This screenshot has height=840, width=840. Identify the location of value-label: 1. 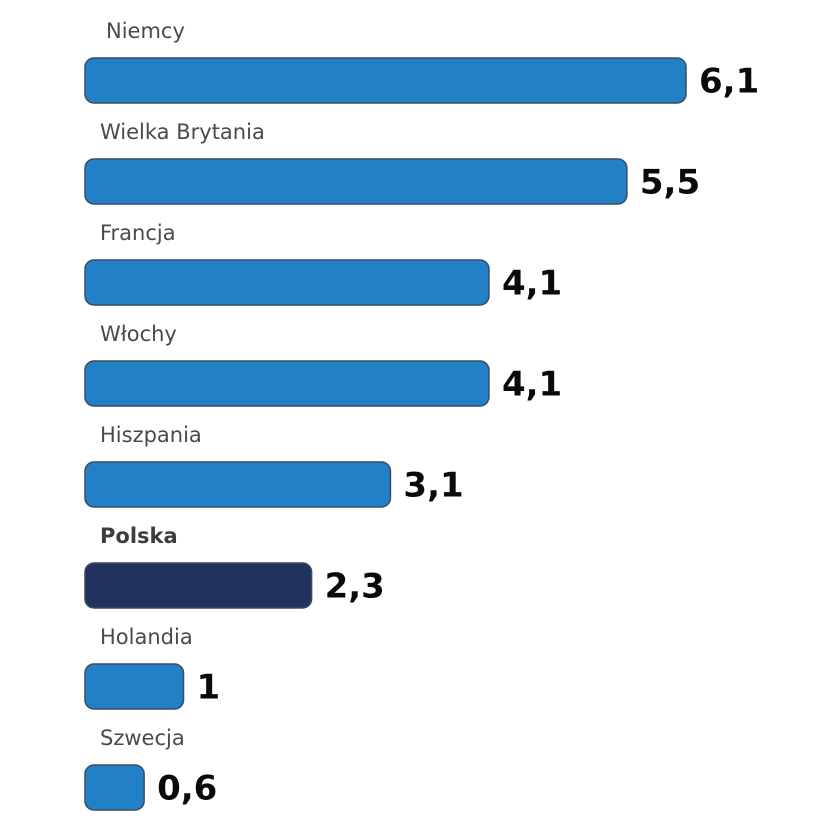
(209, 688).